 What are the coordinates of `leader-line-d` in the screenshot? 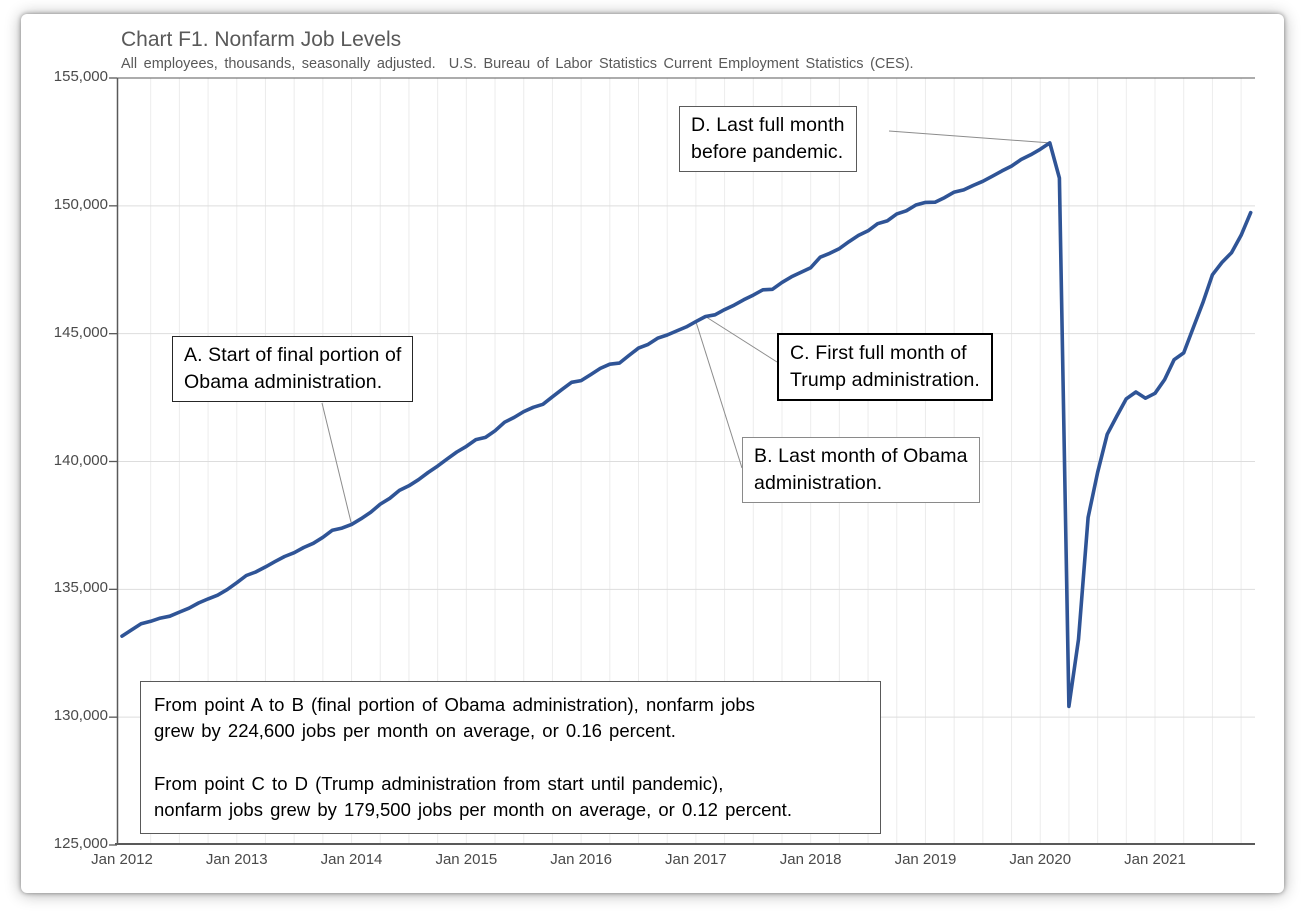 It's located at (969, 137).